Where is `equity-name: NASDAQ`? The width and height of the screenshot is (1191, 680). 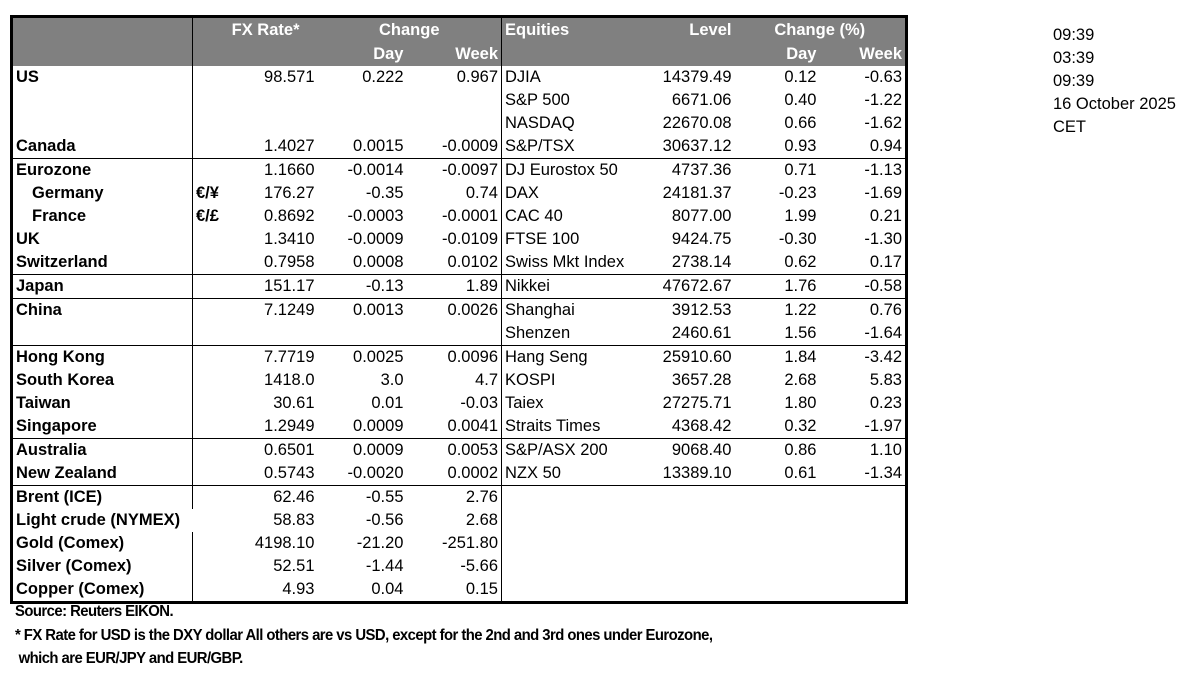
equity-name: NASDAQ is located at coordinates (540, 123).